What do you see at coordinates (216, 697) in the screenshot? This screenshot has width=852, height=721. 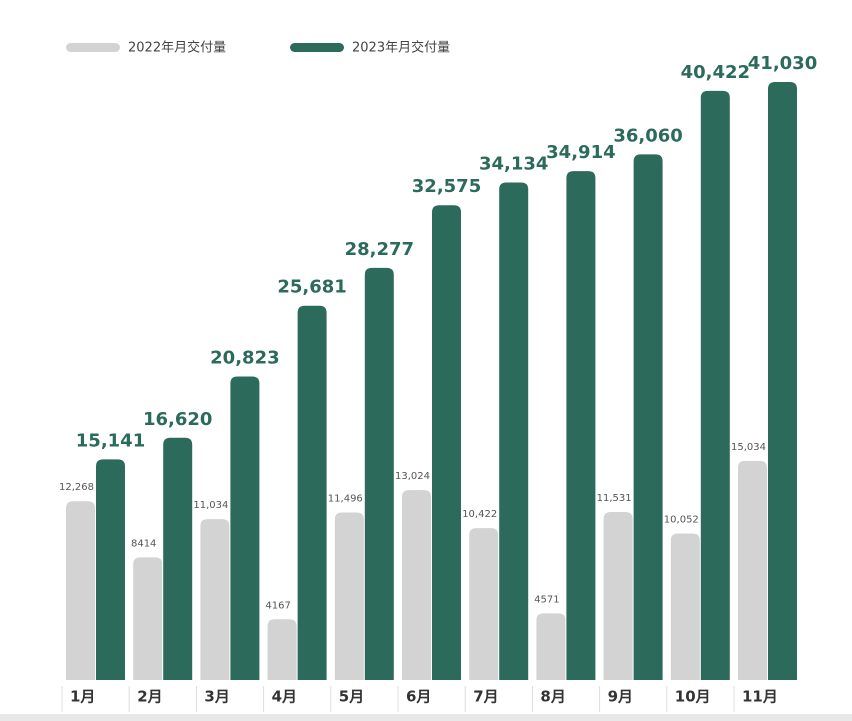 I see `x-tick-label: 3月` at bounding box center [216, 697].